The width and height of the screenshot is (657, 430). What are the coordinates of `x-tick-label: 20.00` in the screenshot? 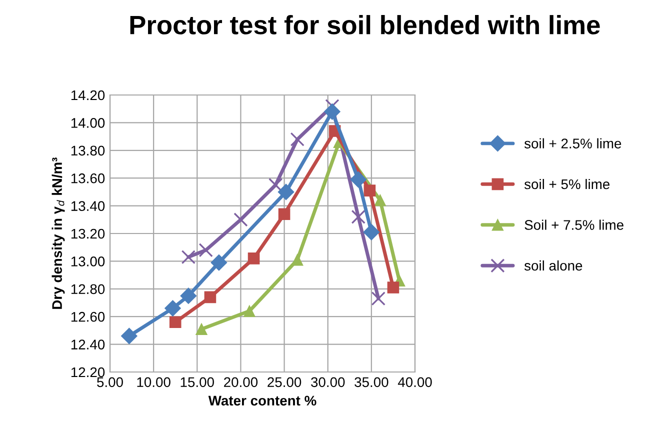 It's located at (241, 382).